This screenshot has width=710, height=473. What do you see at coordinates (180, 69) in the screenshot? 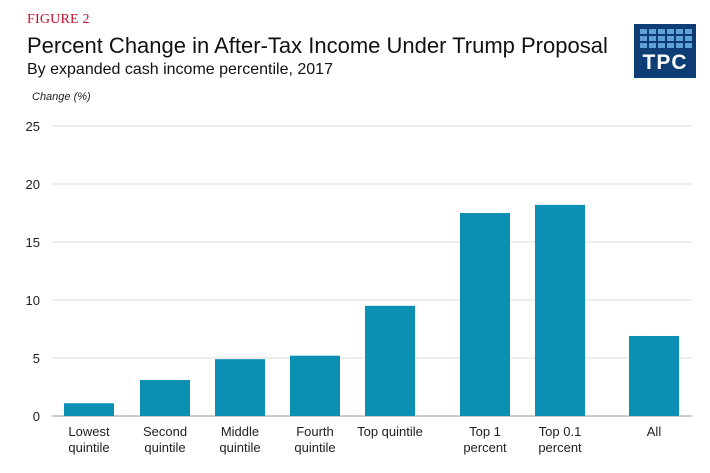
I see `chart-subtitle: By expanded cash income percentile, 2017` at bounding box center [180, 69].